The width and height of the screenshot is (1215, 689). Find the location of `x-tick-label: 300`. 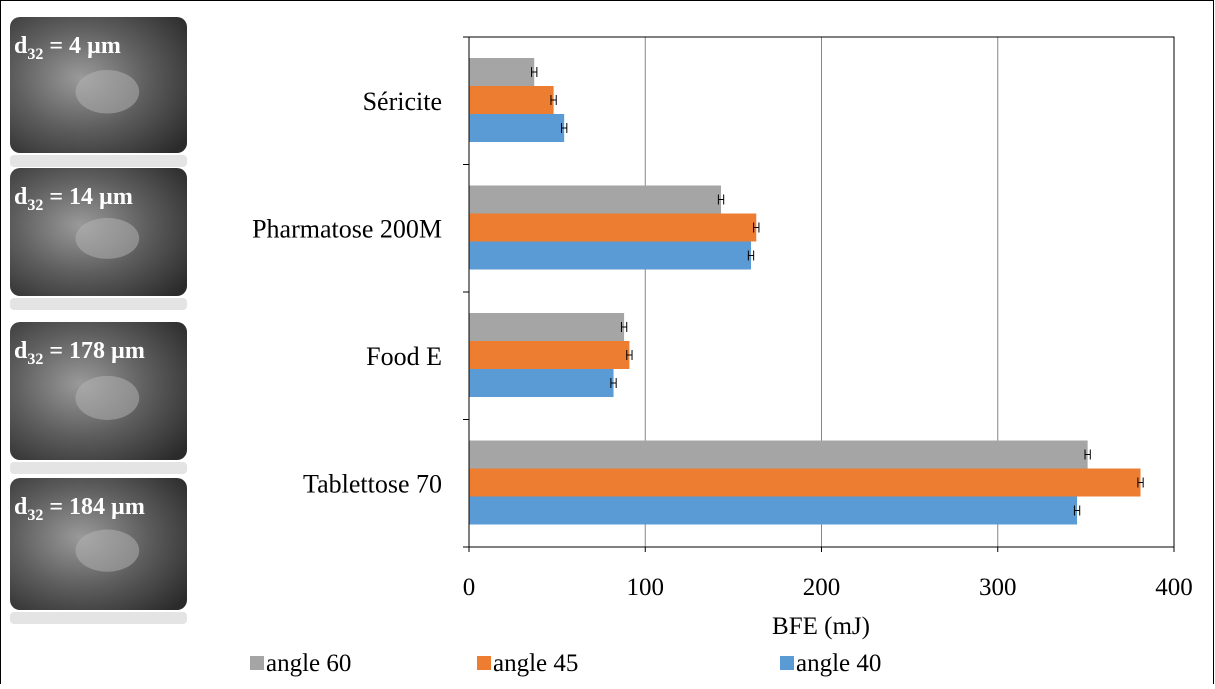

x-tick-label: 300 is located at coordinates (998, 587).